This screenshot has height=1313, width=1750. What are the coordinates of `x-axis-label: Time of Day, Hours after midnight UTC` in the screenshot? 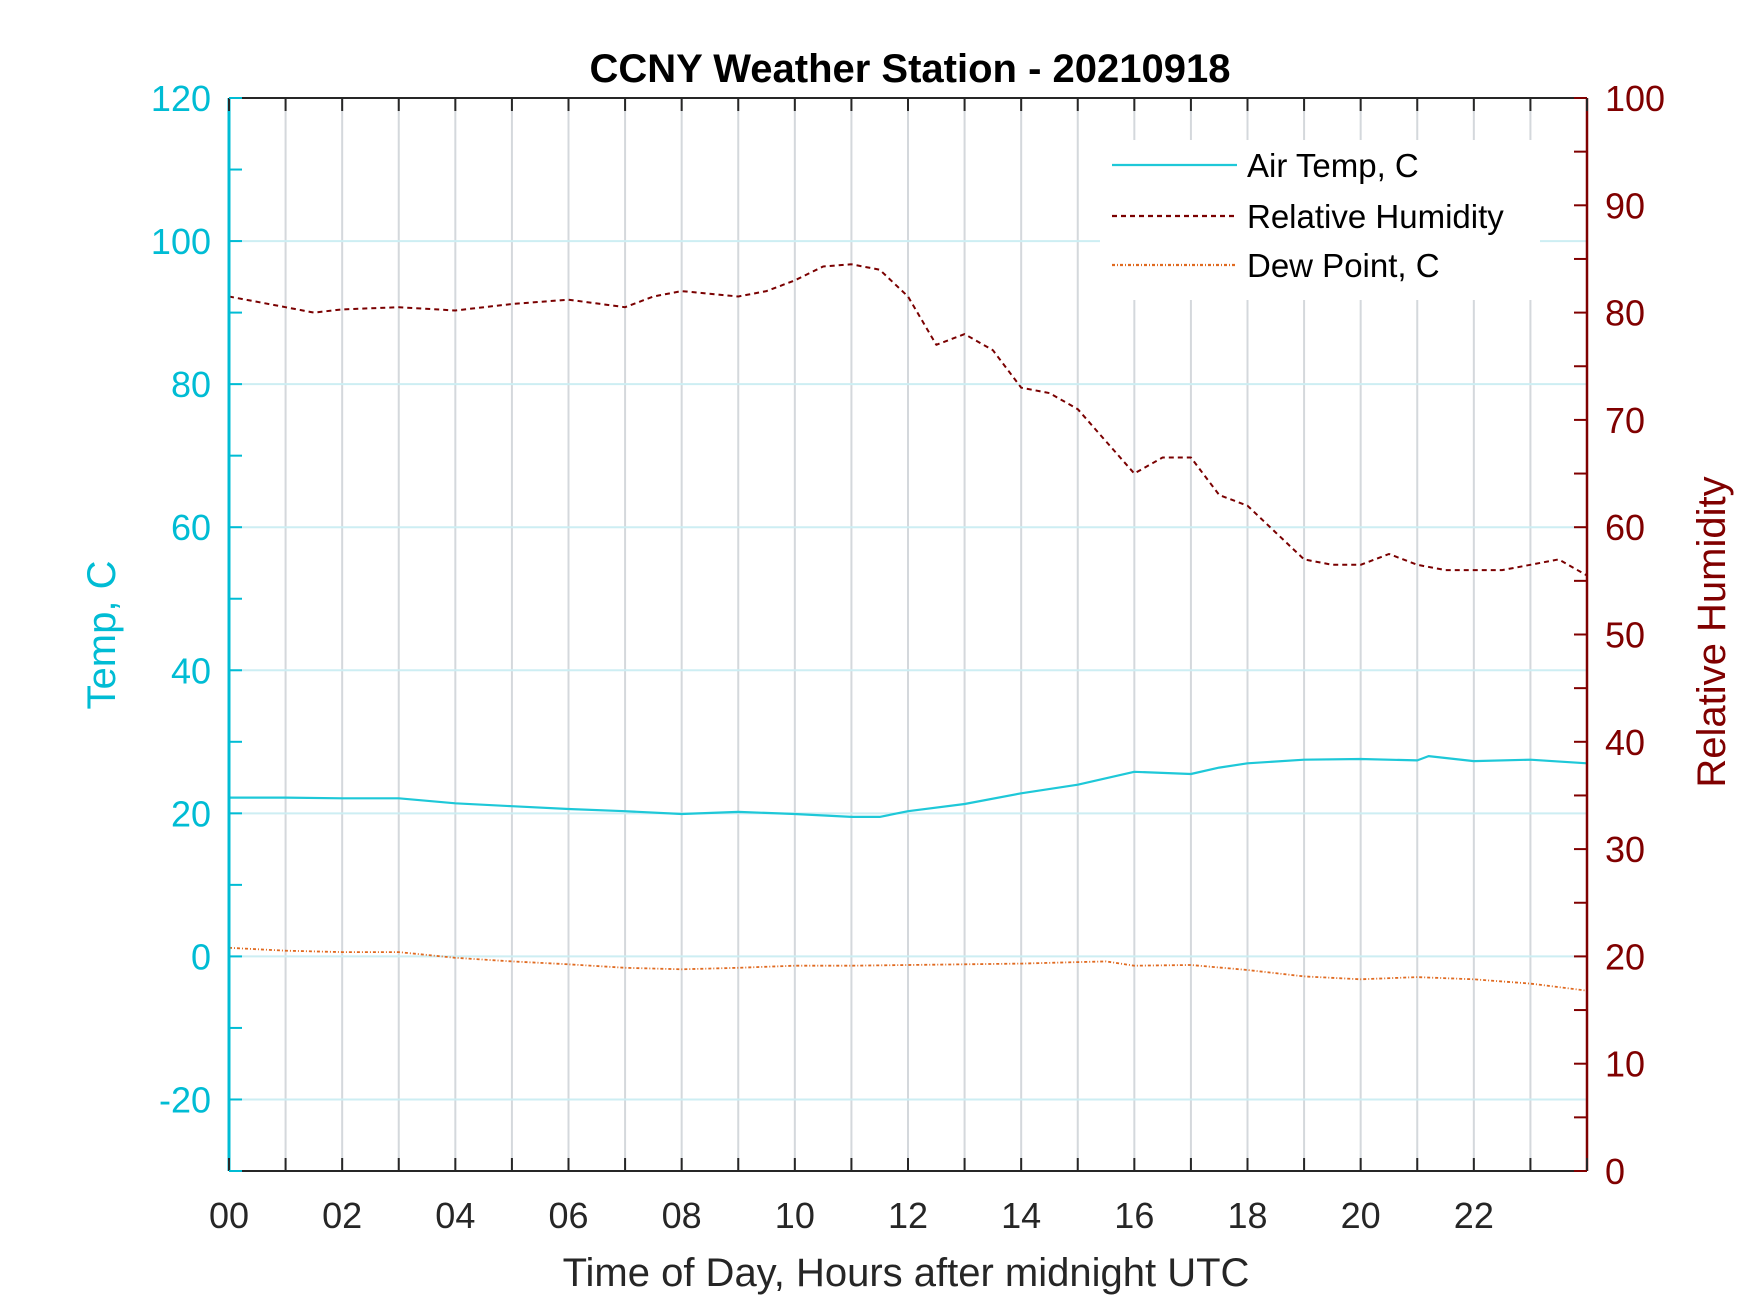 It's located at (906, 1273).